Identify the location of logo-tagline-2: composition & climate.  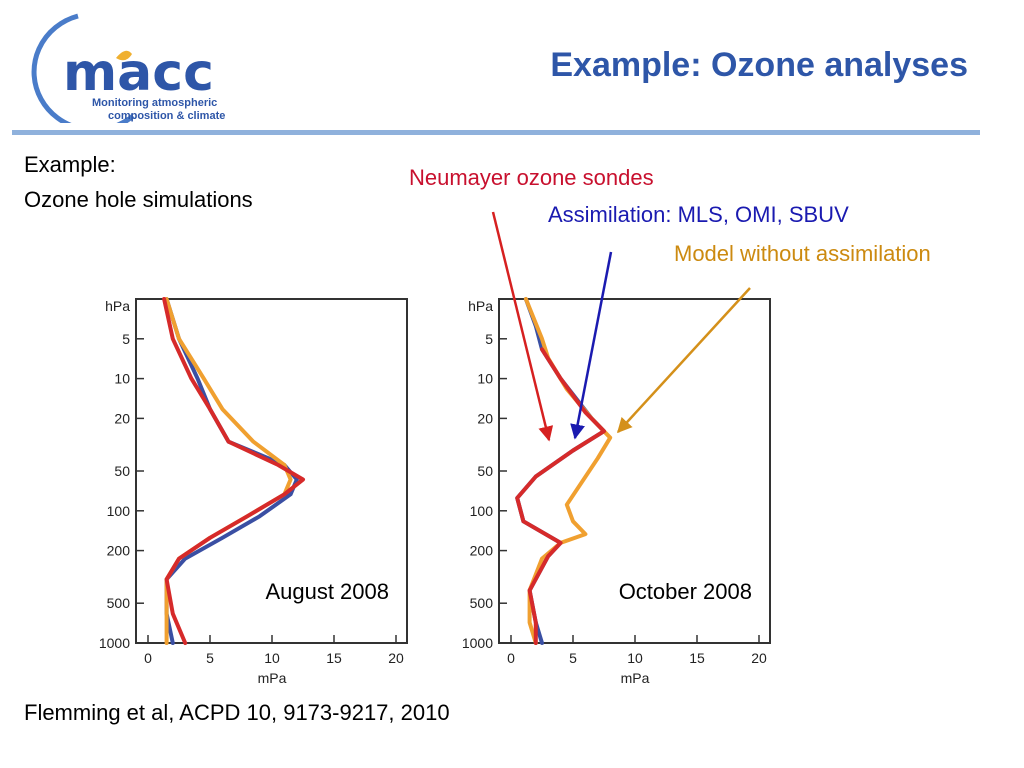
(166, 116).